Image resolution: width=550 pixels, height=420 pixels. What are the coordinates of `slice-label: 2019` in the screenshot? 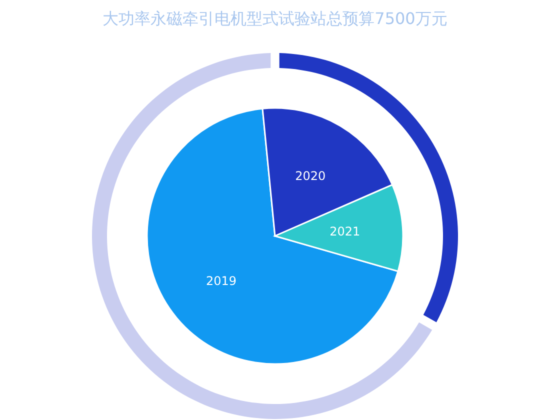 It's located at (221, 281).